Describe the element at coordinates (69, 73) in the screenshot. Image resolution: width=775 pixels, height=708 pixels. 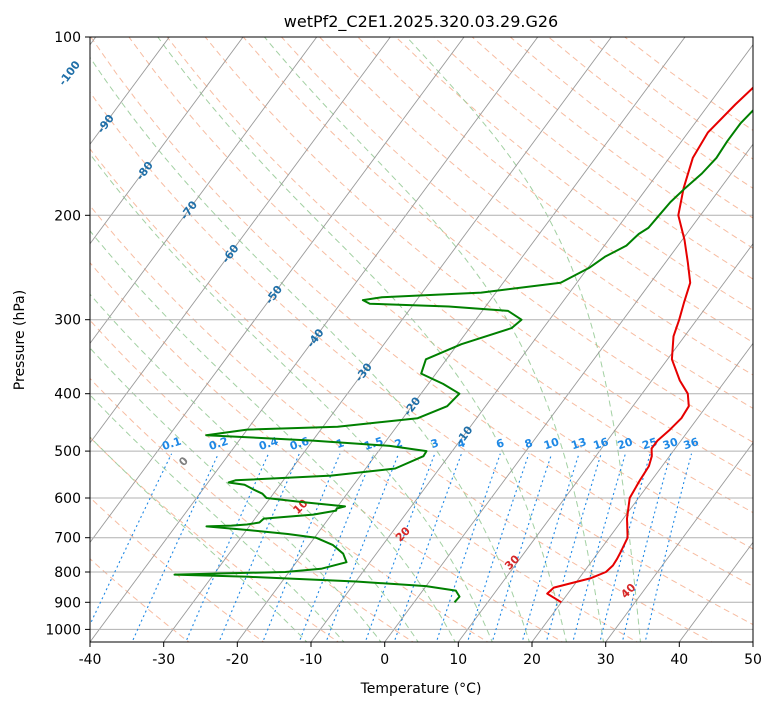
I see `isotherm-label: -100` at that location.